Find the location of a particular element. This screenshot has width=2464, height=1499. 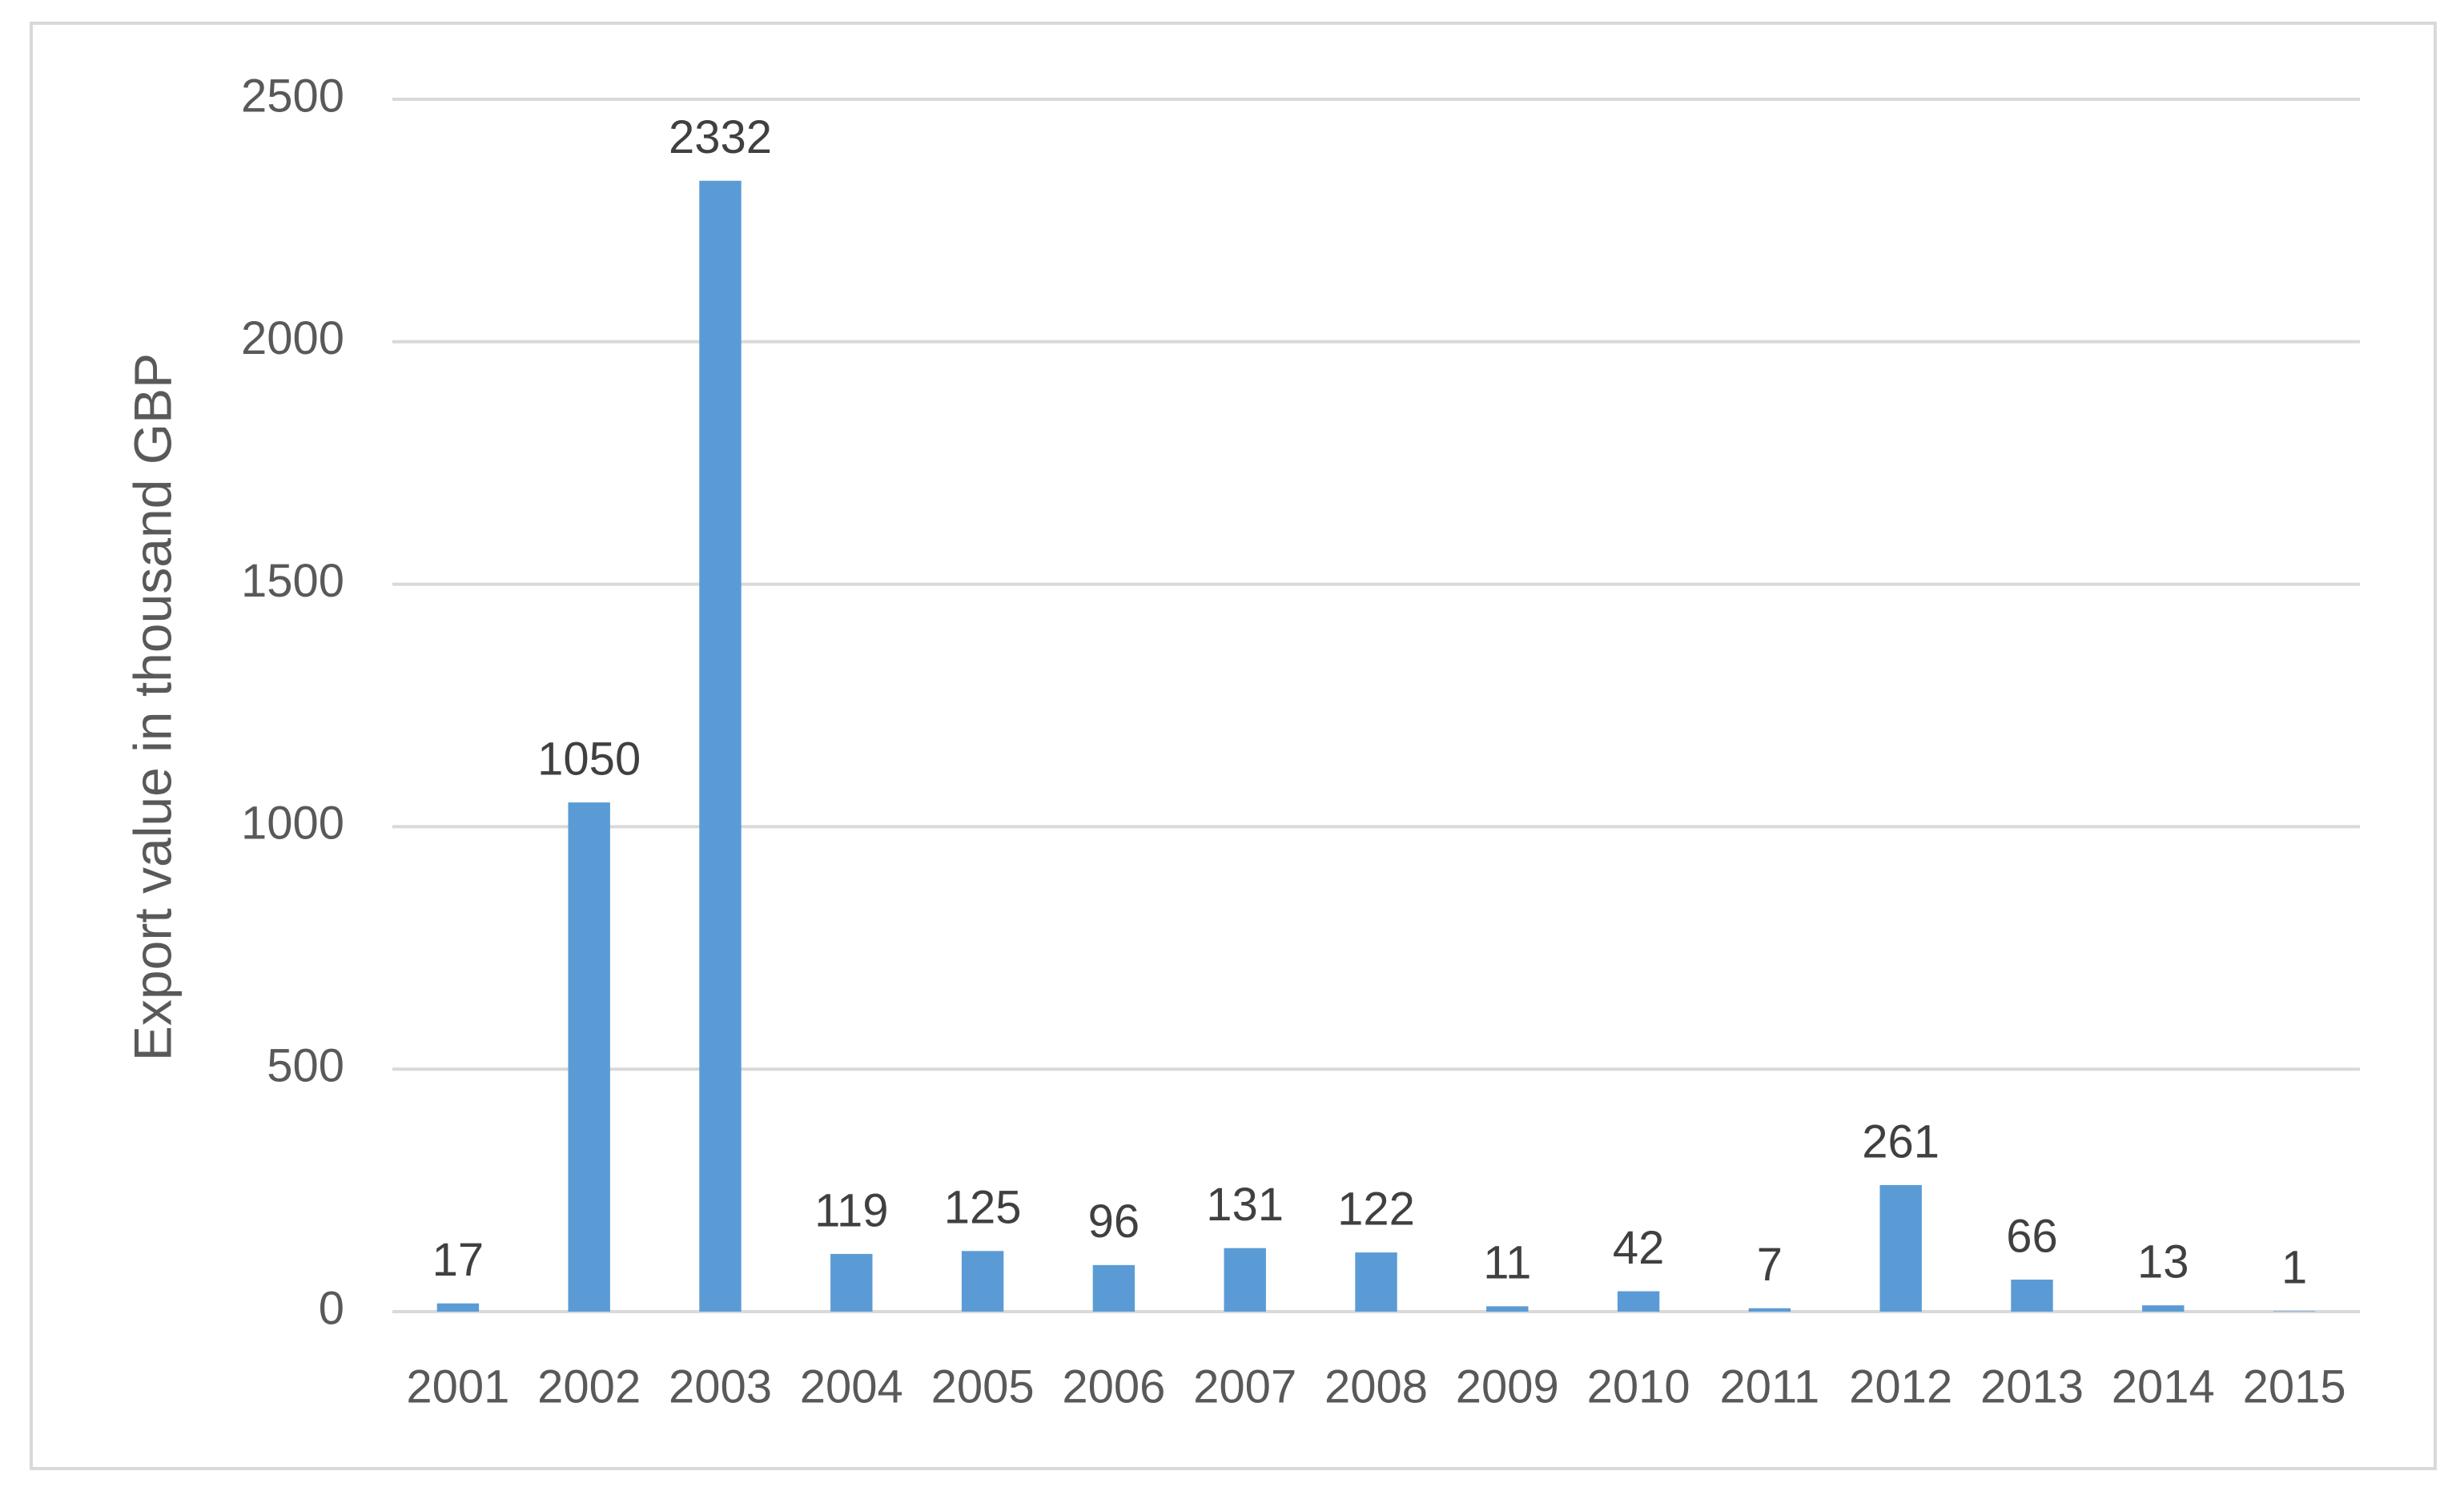

y-tick-label: 500 is located at coordinates (305, 1066).